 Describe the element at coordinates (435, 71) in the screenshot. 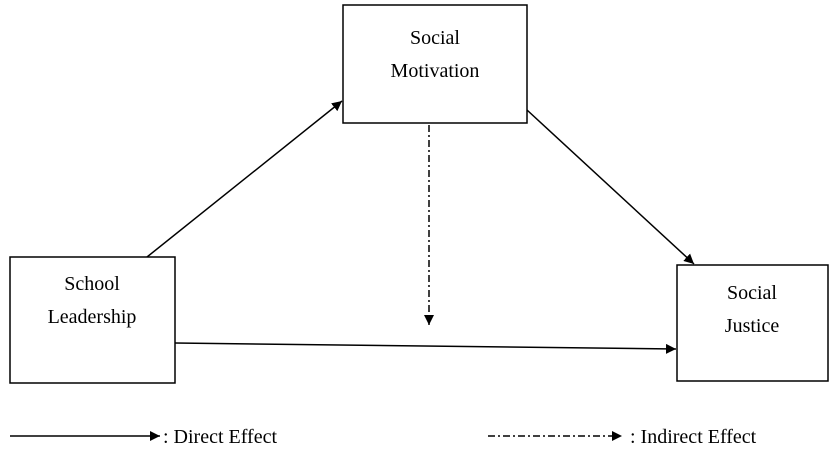

I see `node-label: Motivation` at that location.